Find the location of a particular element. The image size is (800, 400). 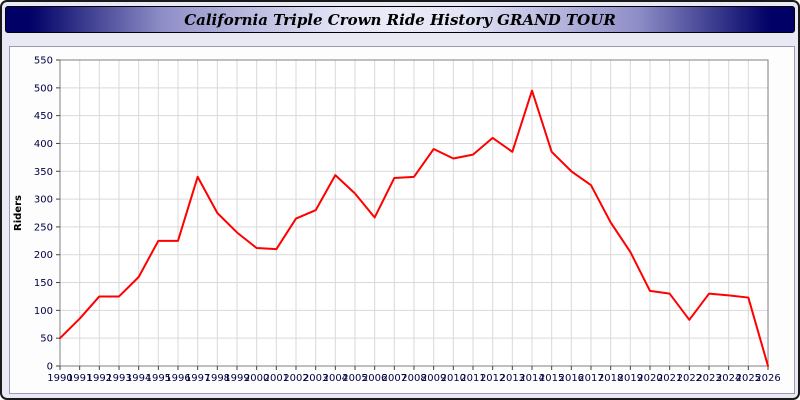

y-axis-title: Riders is located at coordinates (18, 213).